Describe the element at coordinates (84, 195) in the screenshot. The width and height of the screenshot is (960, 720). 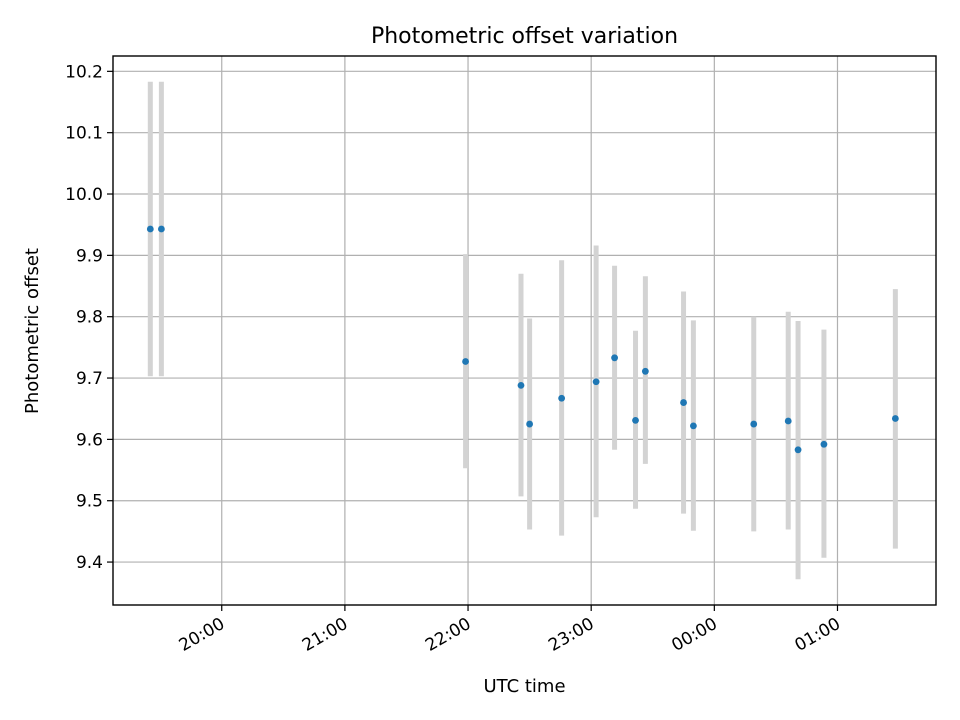
I see `y-tick-label: 10.0` at that location.